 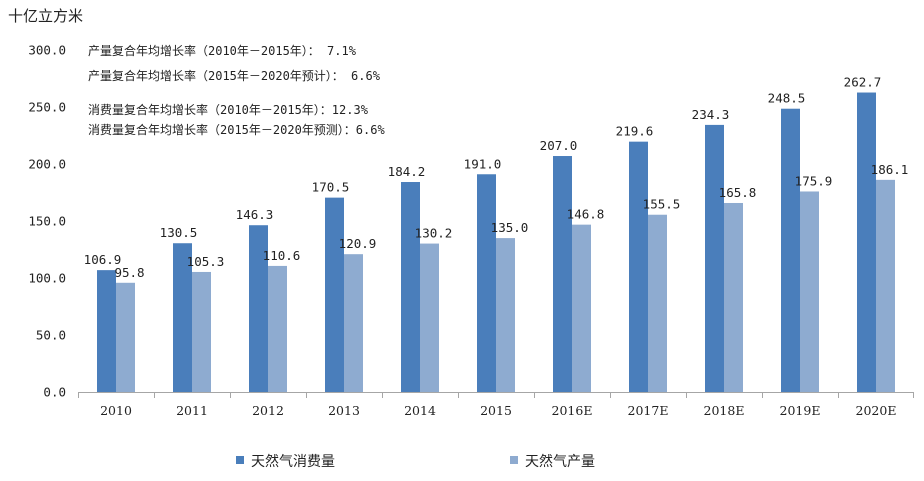 I want to click on x-tick-label: 2010, so click(x=116, y=410).